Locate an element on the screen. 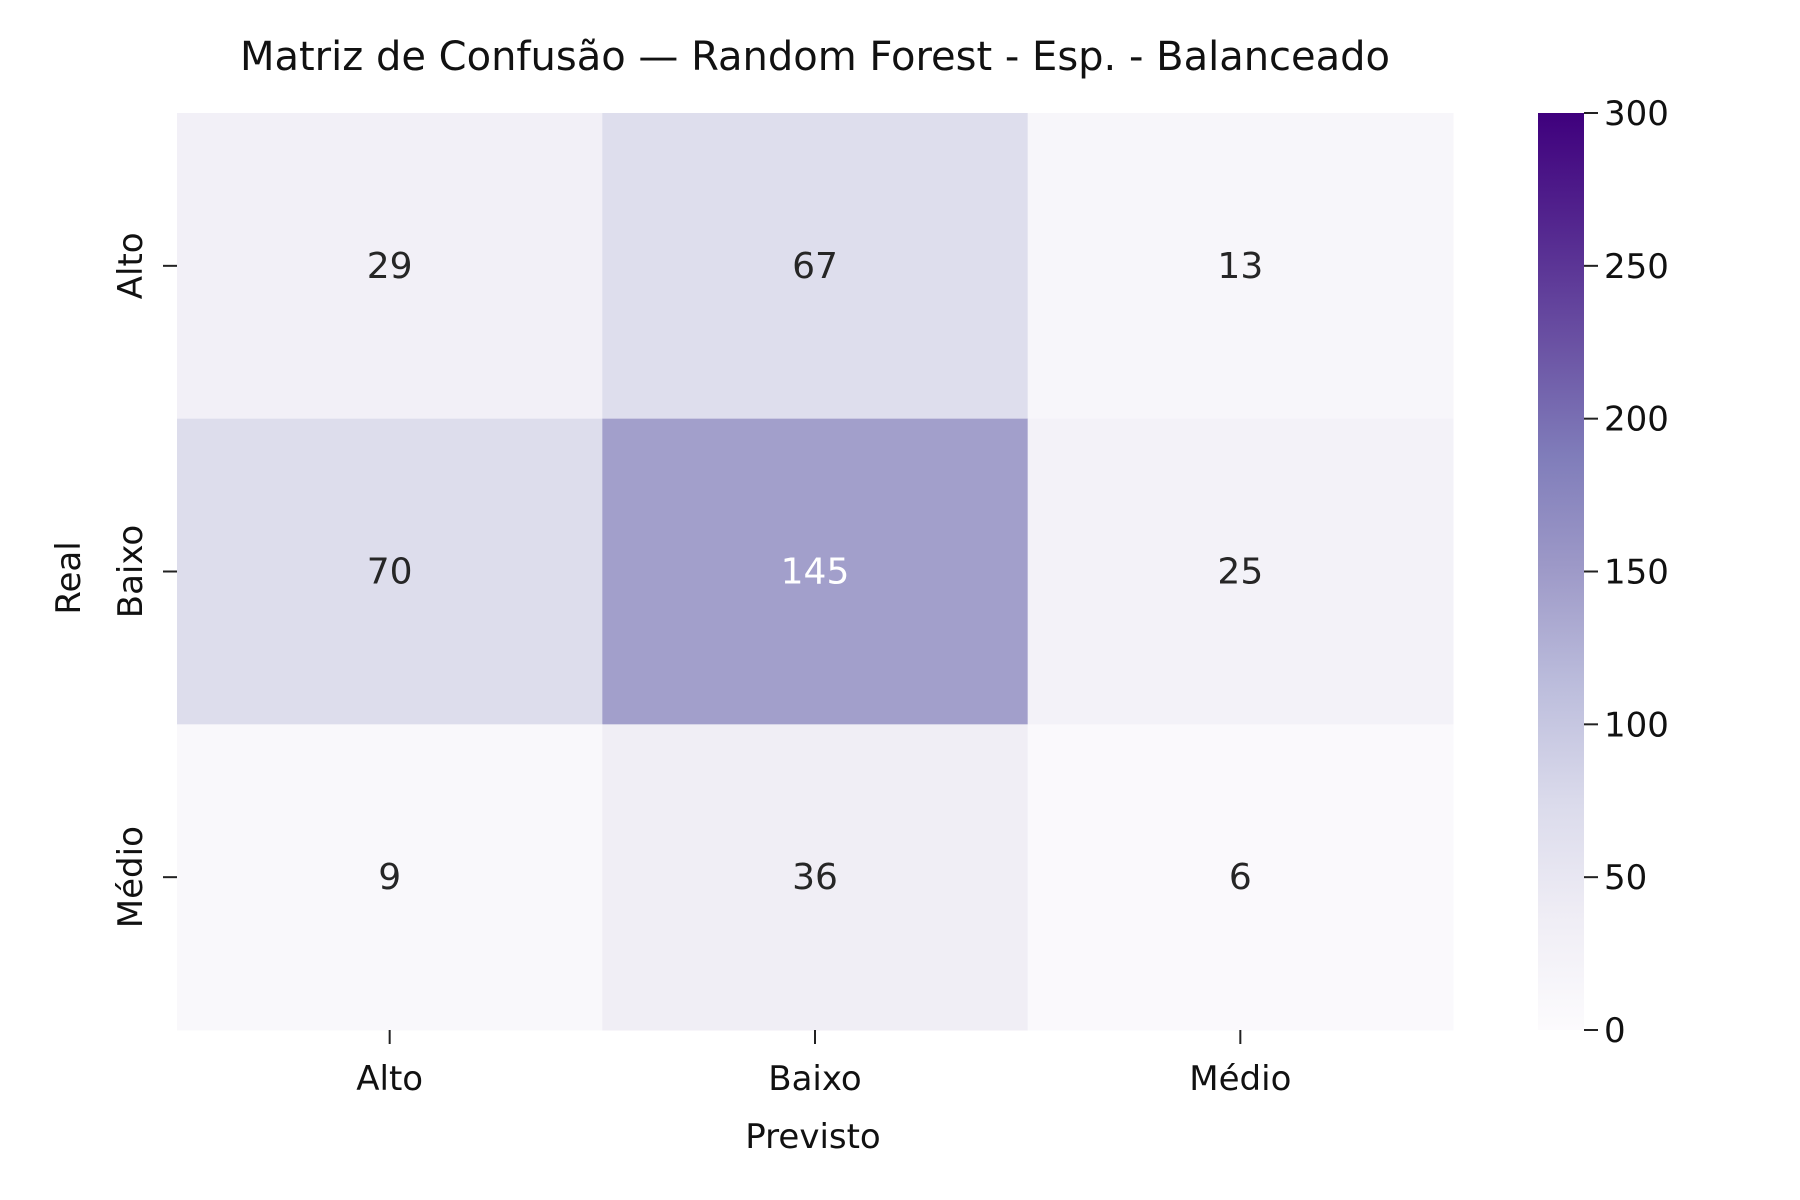  colorbar-tick-label: 50 is located at coordinates (1625, 878).